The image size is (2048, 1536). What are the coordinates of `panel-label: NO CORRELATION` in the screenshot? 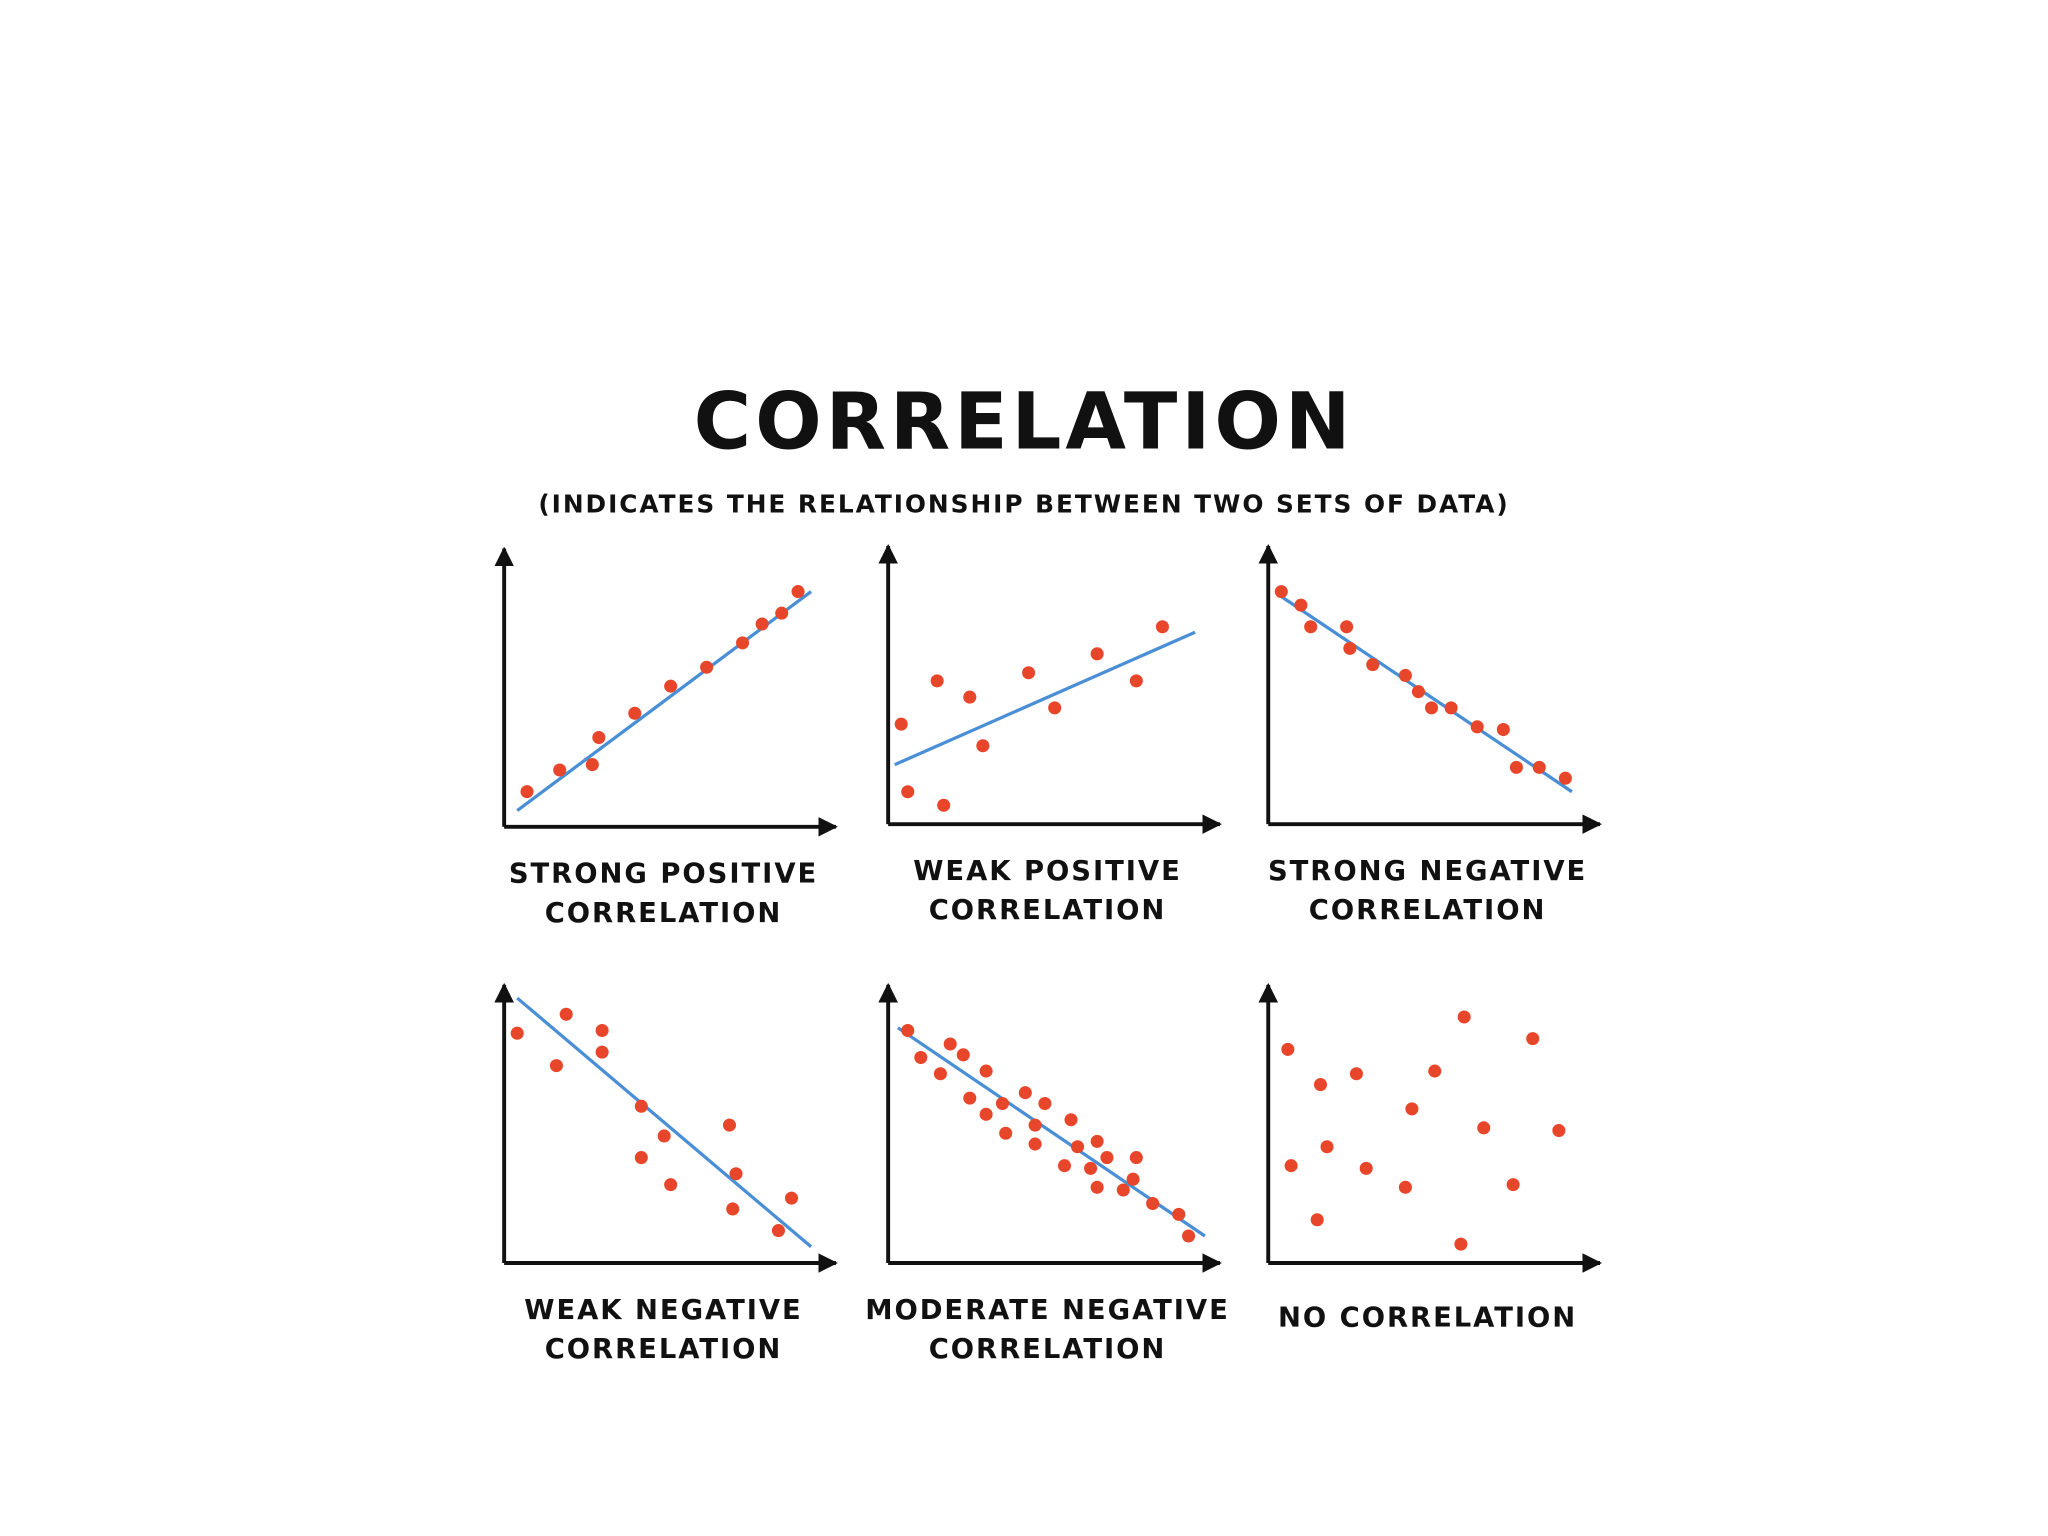 It's located at (1427, 1318).